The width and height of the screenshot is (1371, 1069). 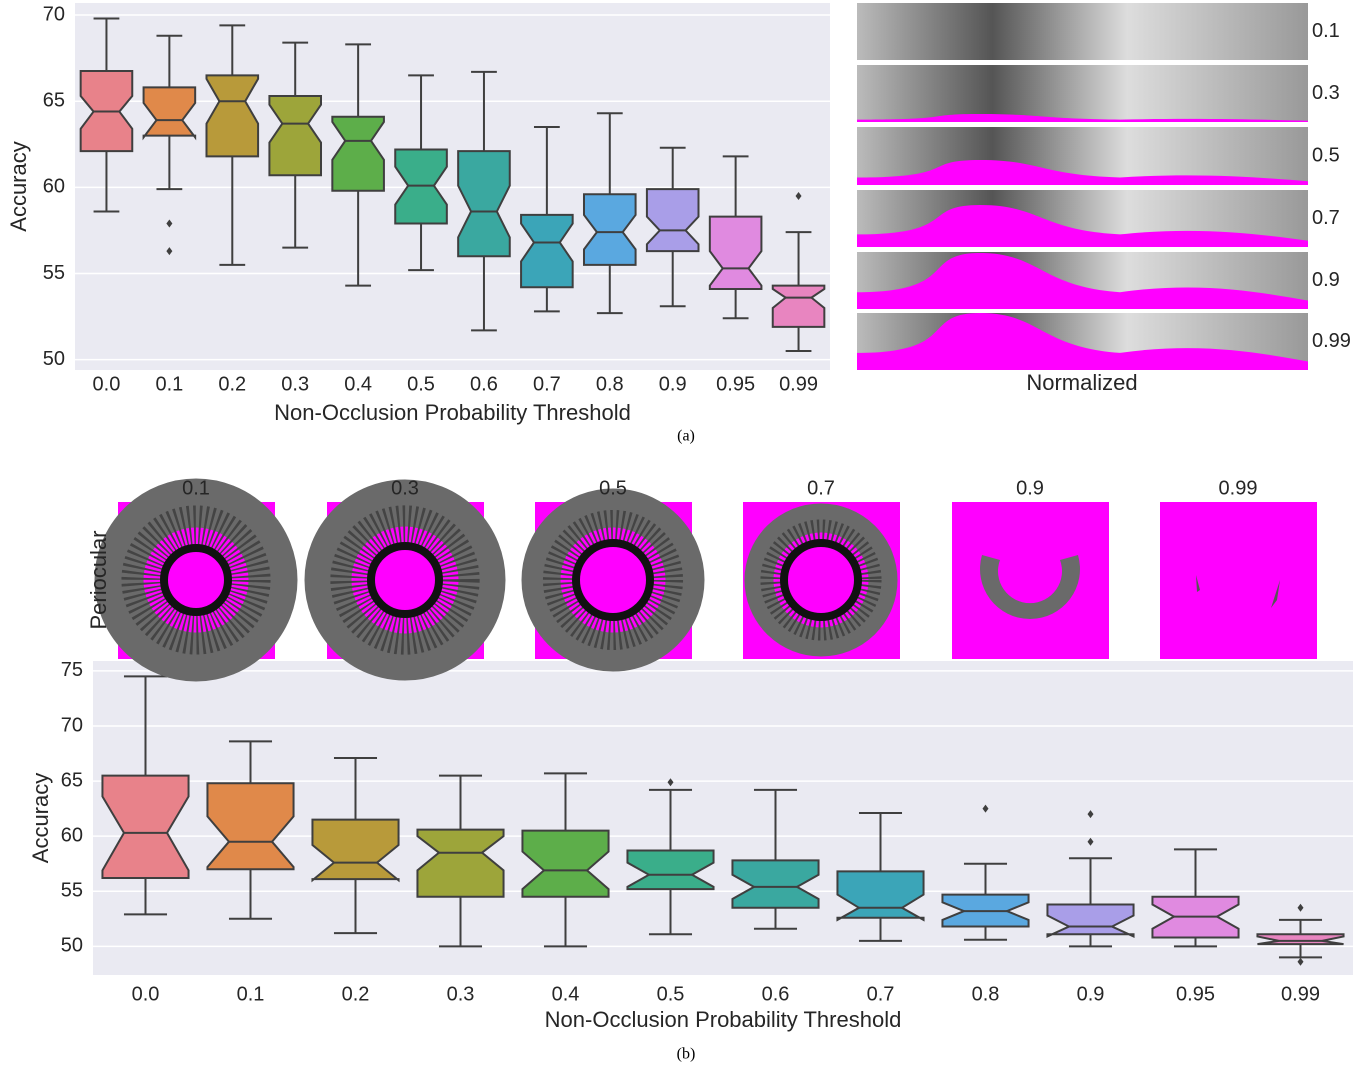 What do you see at coordinates (1081, 382) in the screenshot?
I see `panel-label: Normalized` at bounding box center [1081, 382].